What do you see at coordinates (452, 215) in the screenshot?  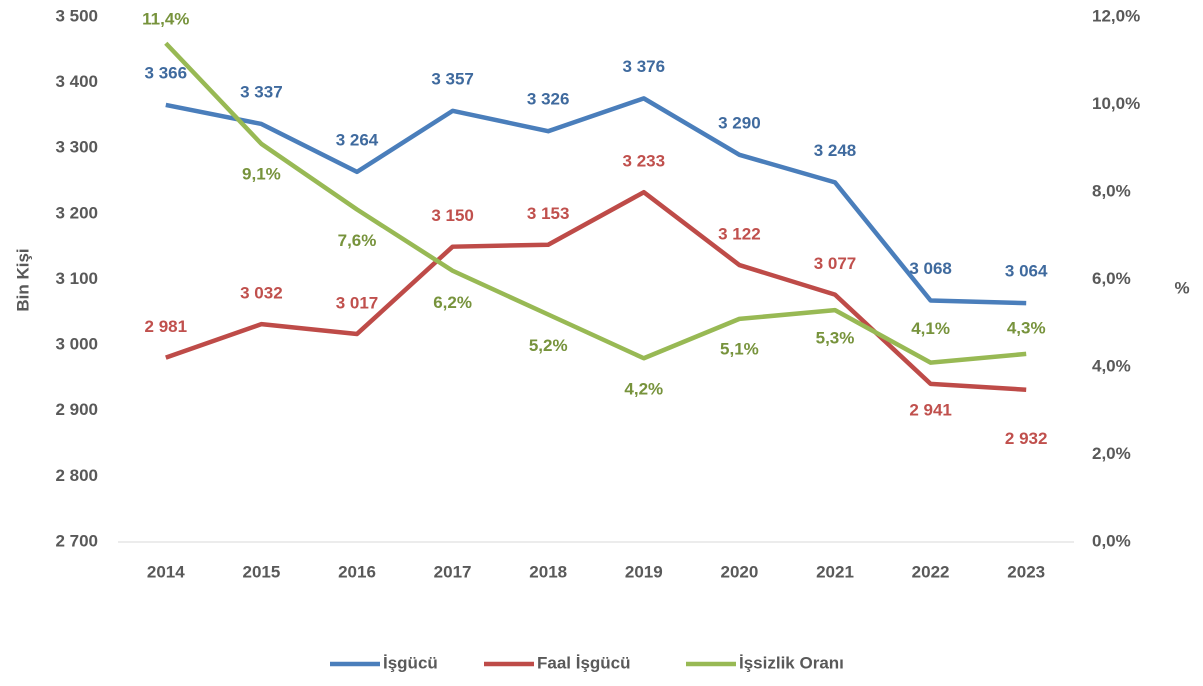 I see `data-label: 3 150` at bounding box center [452, 215].